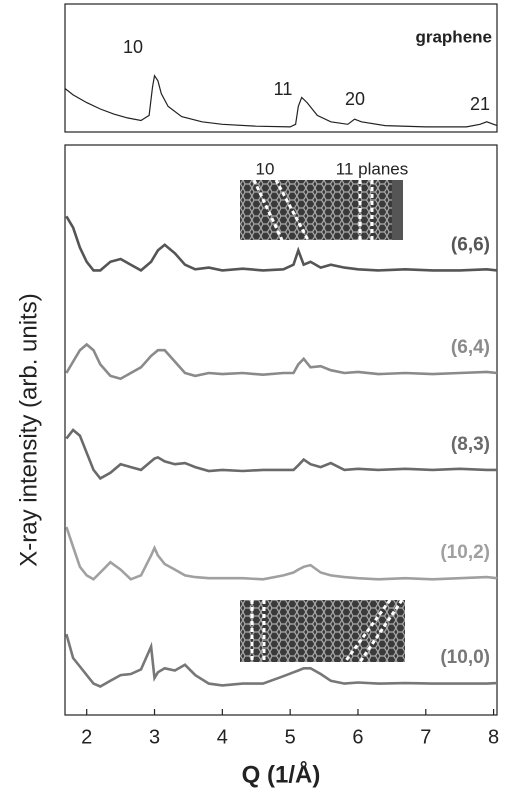 Image resolution: width=512 pixels, height=795 pixels. I want to click on inset-top, so click(321, 210).